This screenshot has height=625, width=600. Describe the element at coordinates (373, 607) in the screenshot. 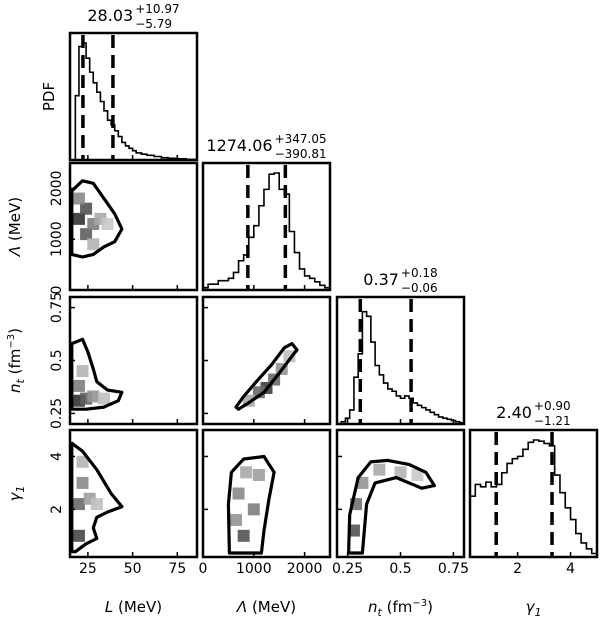

I see `xaxis-label-2-symbol: n` at that location.